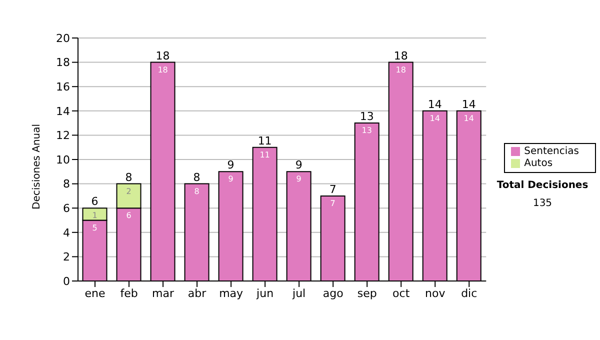 The image size is (600, 340). I want to click on data-label: 2, so click(129, 191).